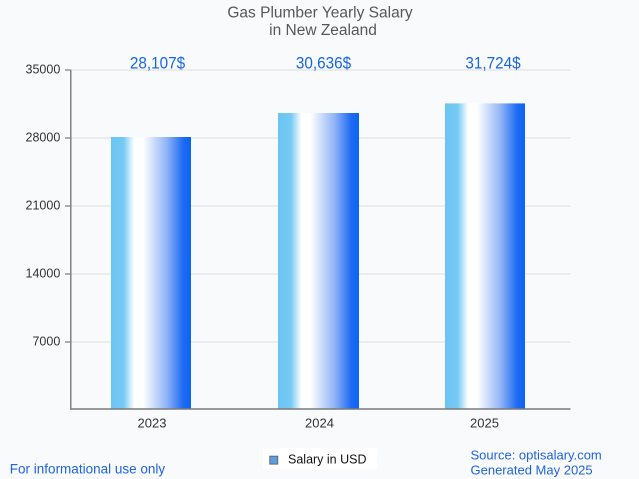 This screenshot has height=479, width=639. Describe the element at coordinates (319, 423) in the screenshot. I see `svg-text: 2024` at that location.